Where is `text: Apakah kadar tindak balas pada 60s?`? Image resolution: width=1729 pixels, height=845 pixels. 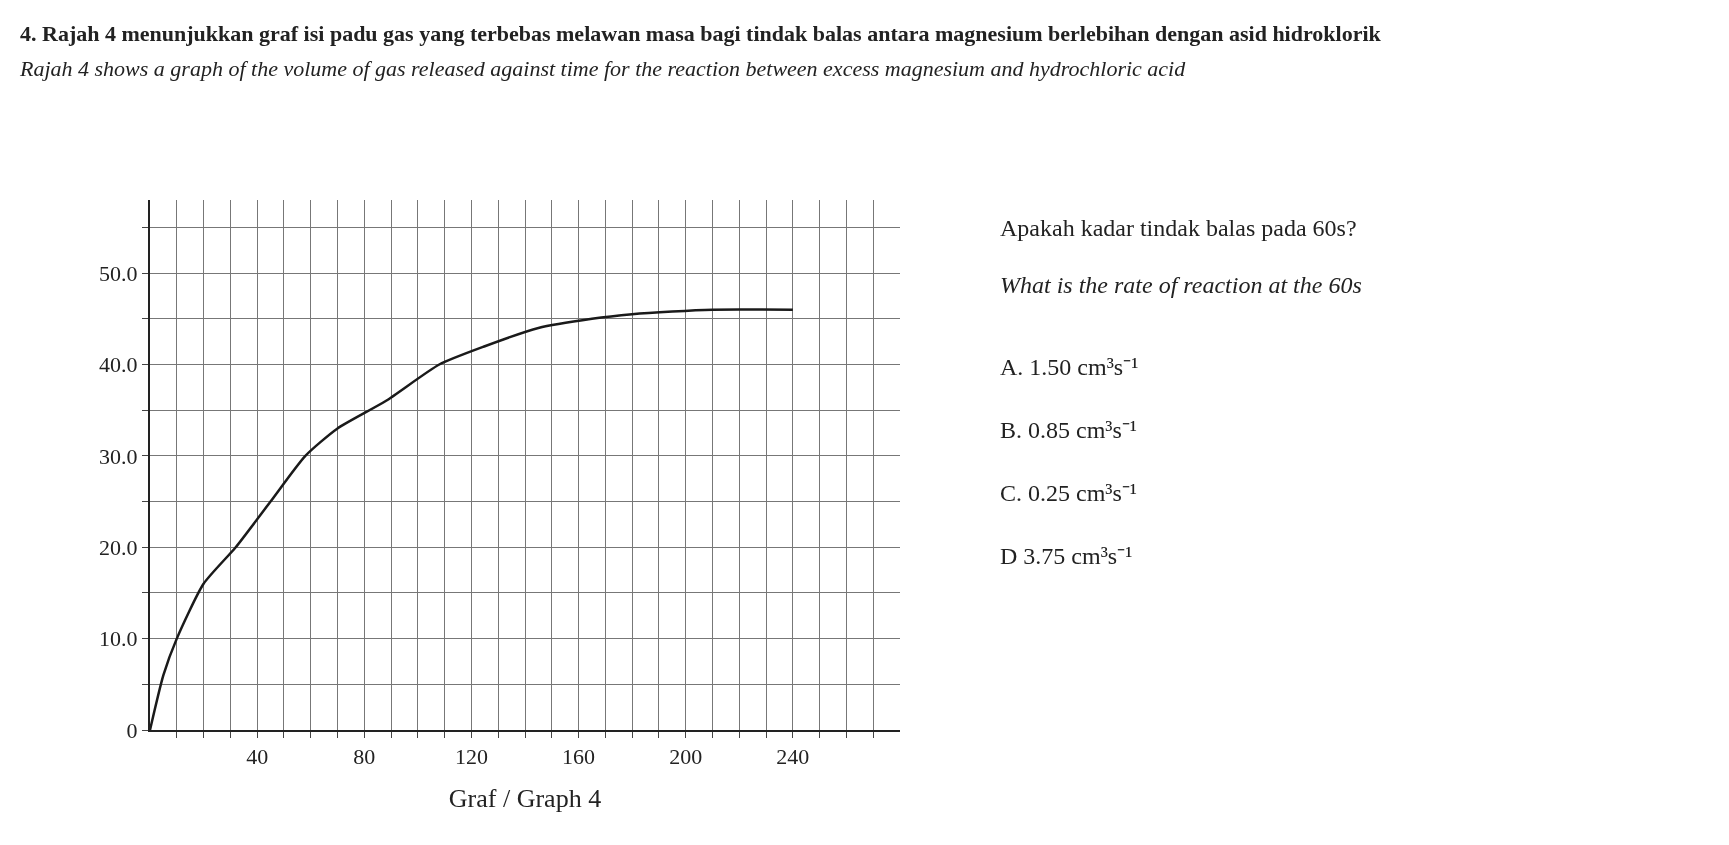
text: Apakah kadar tindak balas pada 60s? is located at coordinates (1179, 228).